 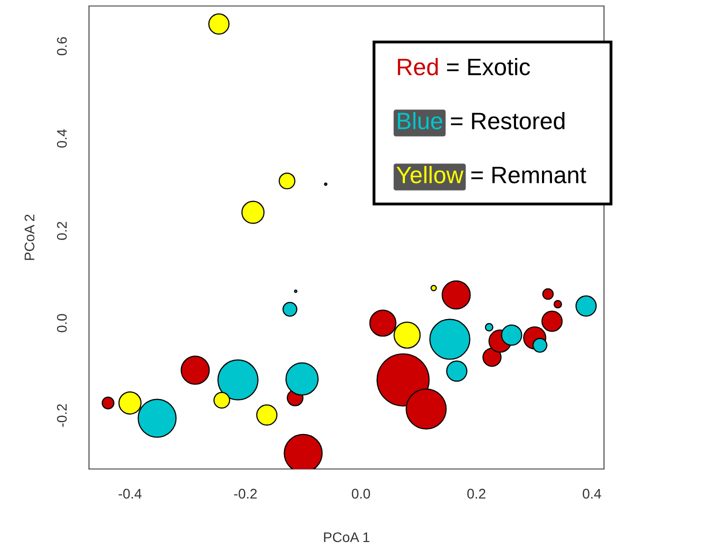 I want to click on y-tick-label: 0.4, so click(x=61, y=138).